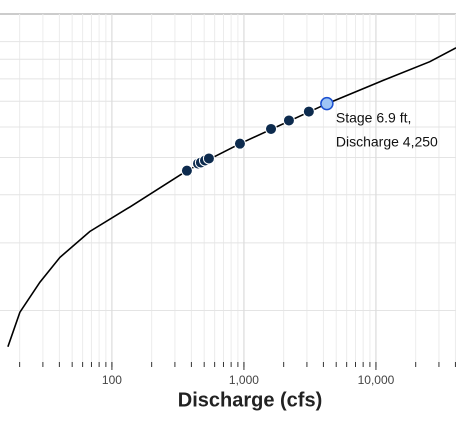  I want to click on x-tick-label: 1,000, so click(244, 380).